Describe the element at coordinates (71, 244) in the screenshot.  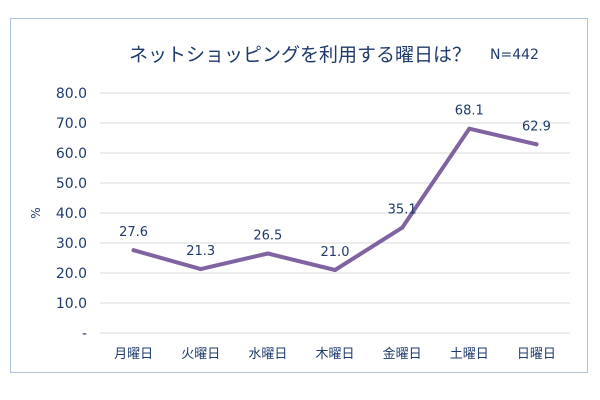
I see `y-tick-label: 30.0` at that location.